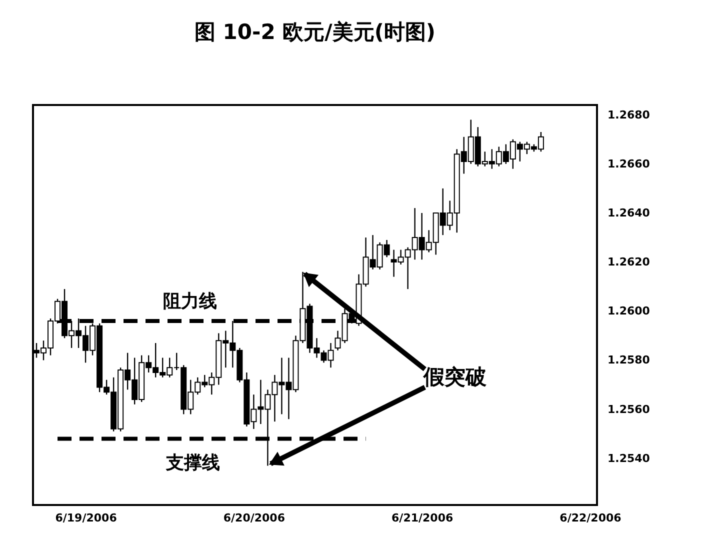 The image size is (707, 560). Describe the element at coordinates (192, 463) in the screenshot. I see `series-label: 支撑线` at that location.